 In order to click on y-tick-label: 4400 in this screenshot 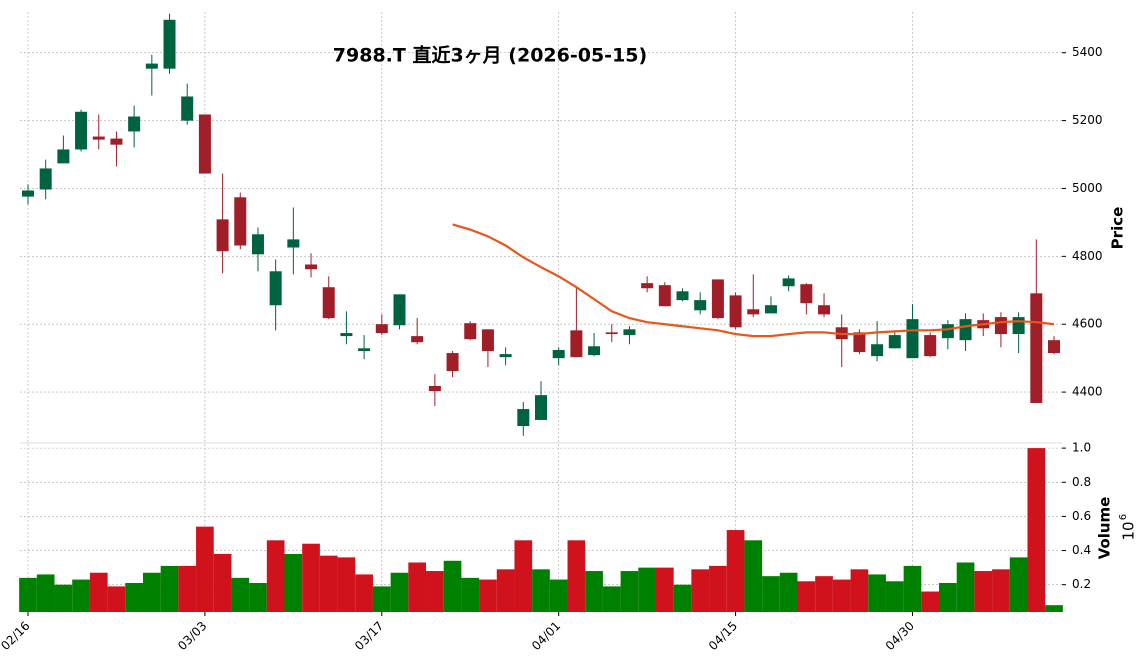, I will do `click(1087, 392)`.